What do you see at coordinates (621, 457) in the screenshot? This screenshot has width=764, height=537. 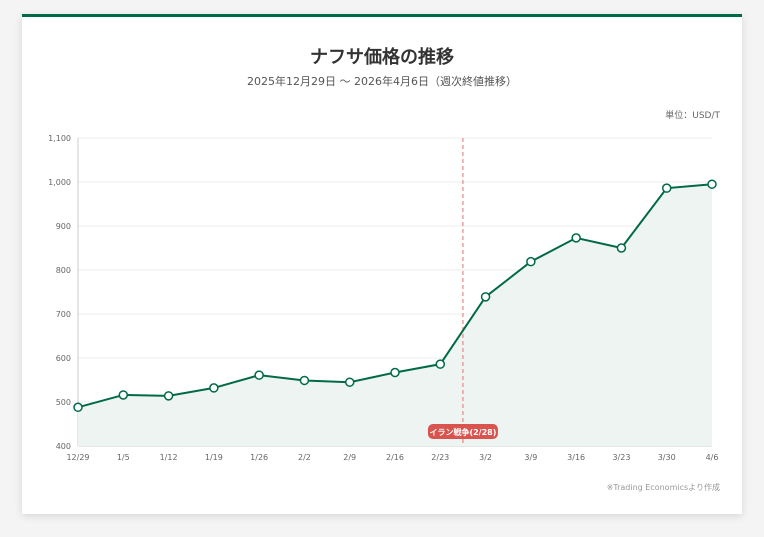 I see `x-tick-label: 3/23` at bounding box center [621, 457].